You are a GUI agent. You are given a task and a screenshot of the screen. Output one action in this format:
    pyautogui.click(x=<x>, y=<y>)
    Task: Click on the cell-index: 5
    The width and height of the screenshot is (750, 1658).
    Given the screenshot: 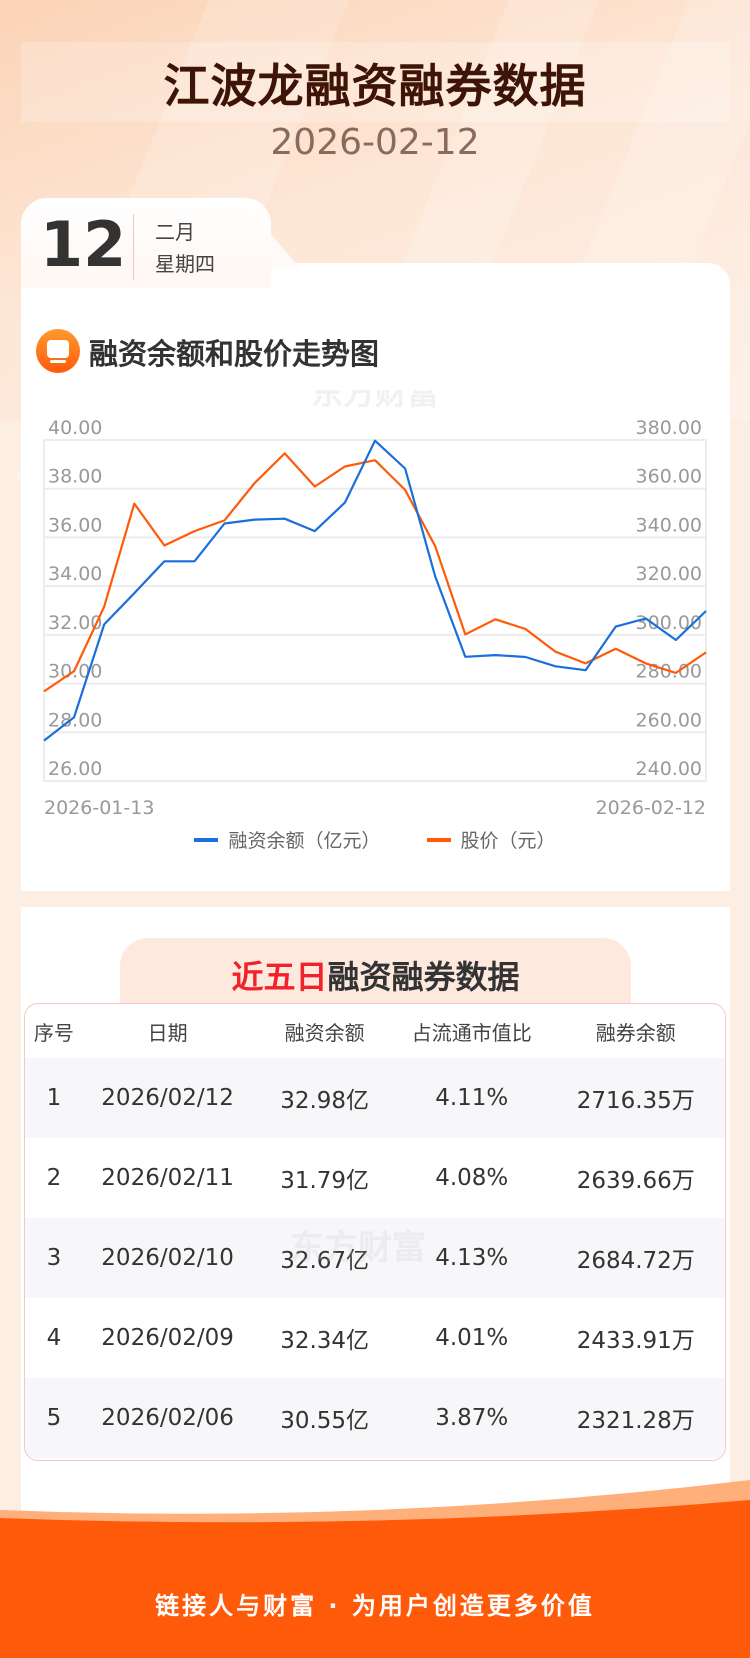 What is the action you would take?
    pyautogui.click(x=54, y=1418)
    